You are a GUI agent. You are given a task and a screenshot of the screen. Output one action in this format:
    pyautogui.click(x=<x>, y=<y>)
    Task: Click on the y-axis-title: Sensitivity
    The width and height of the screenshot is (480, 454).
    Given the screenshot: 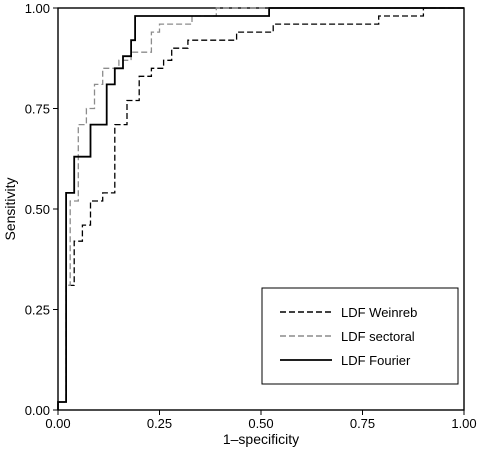 What is the action you would take?
    pyautogui.click(x=10, y=208)
    